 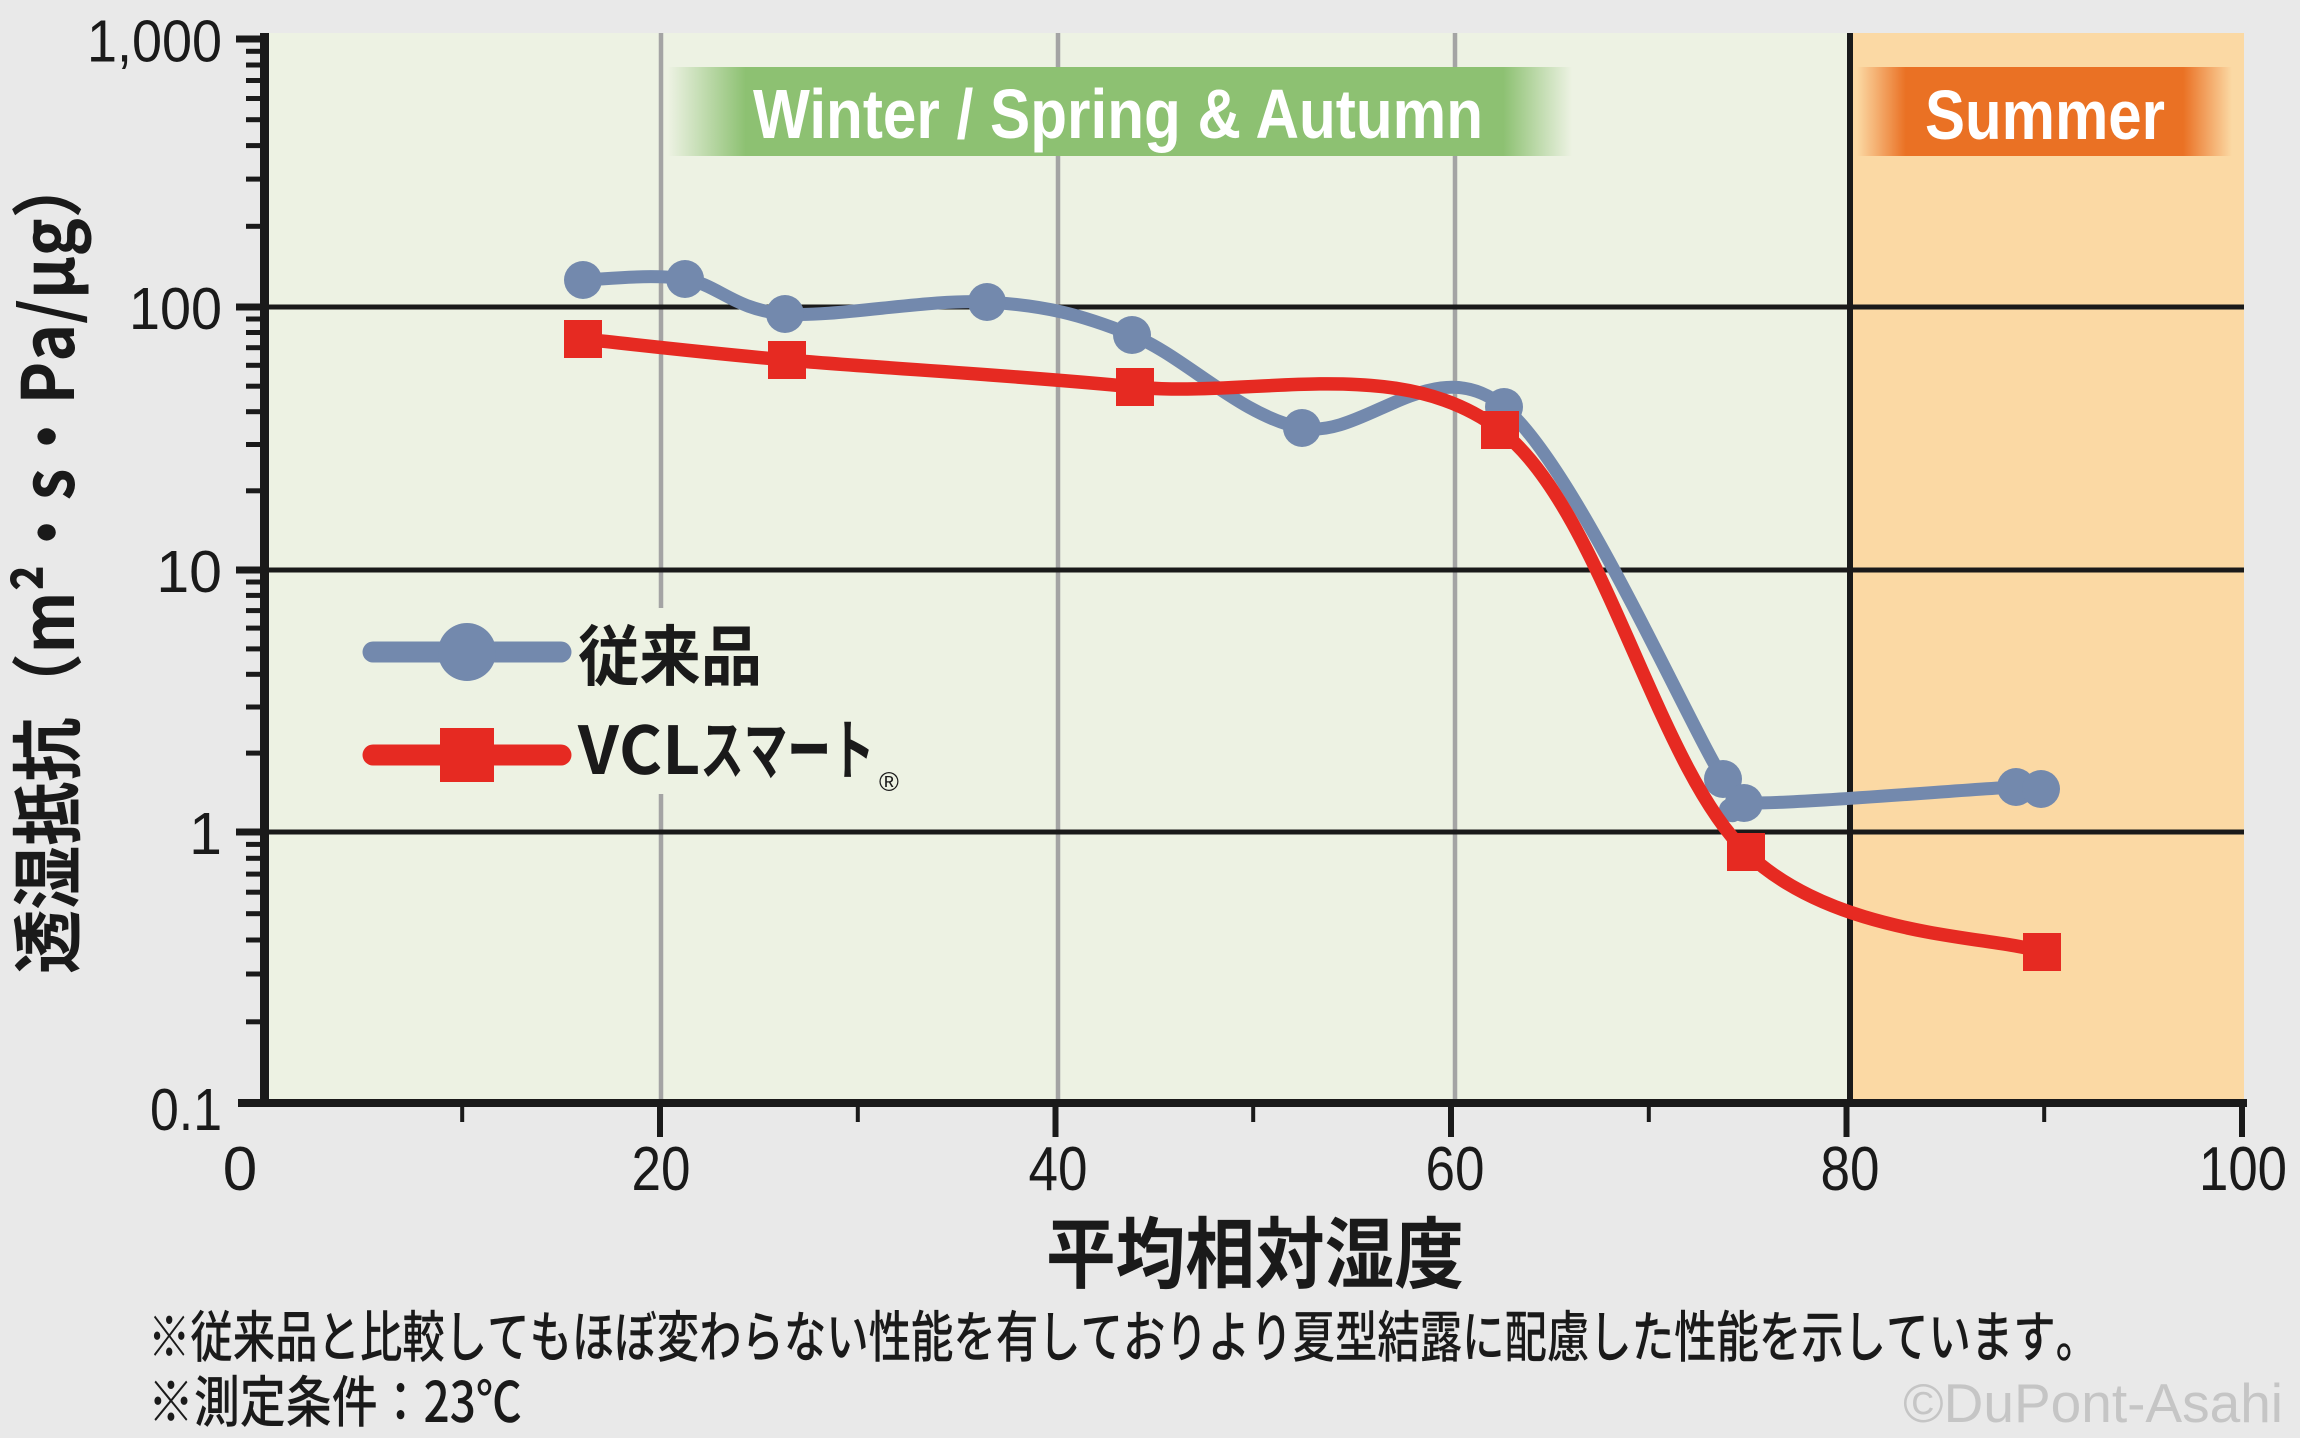 What do you see at coordinates (240, 1169) in the screenshot?
I see `svg-text: 0` at bounding box center [240, 1169].